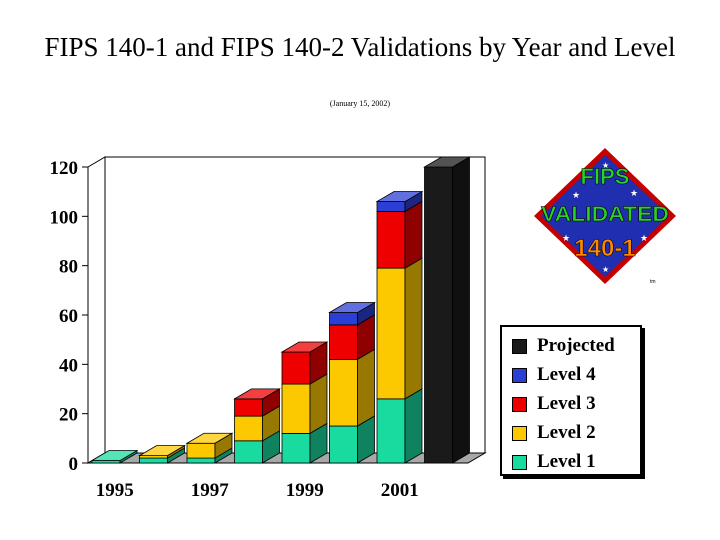 The height and width of the screenshot is (540, 720). I want to click on bar-level-2-1999, so click(296, 408).